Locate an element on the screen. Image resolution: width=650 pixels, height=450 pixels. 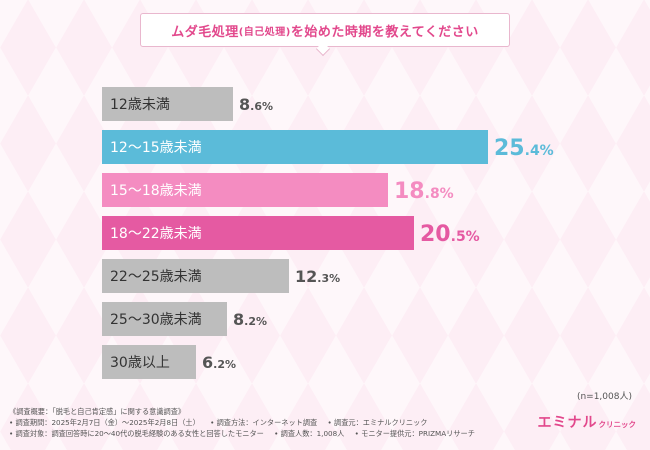
brand-logo: エミナル クリニック is located at coordinates (587, 425).